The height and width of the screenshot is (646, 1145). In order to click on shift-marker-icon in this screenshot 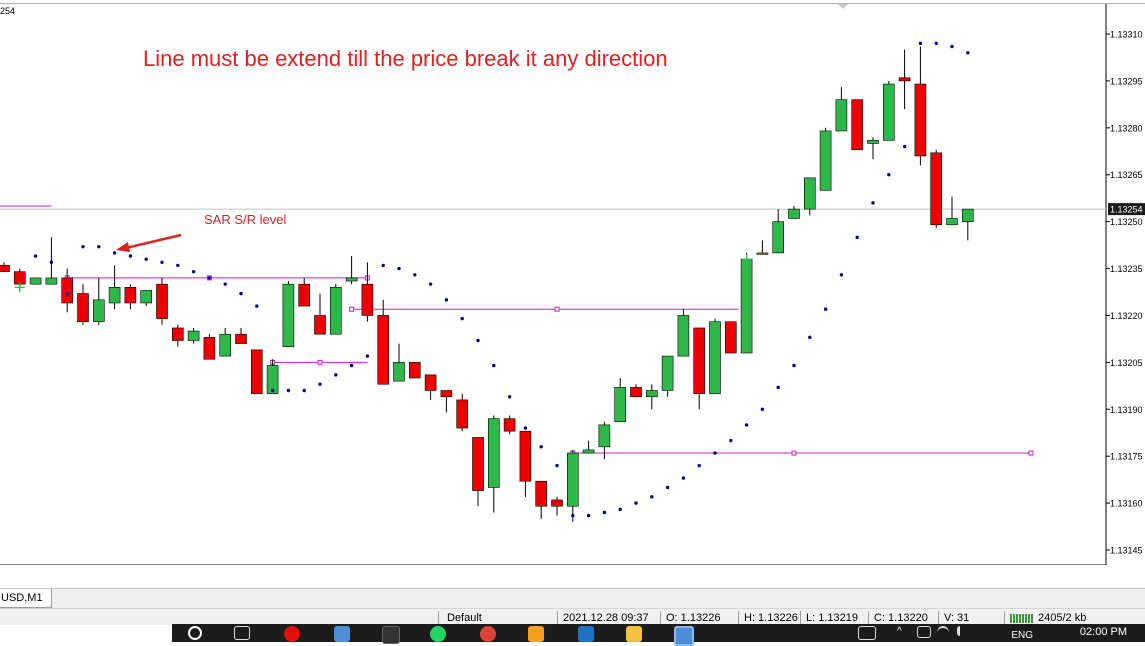, I will do `click(843, 6)`.